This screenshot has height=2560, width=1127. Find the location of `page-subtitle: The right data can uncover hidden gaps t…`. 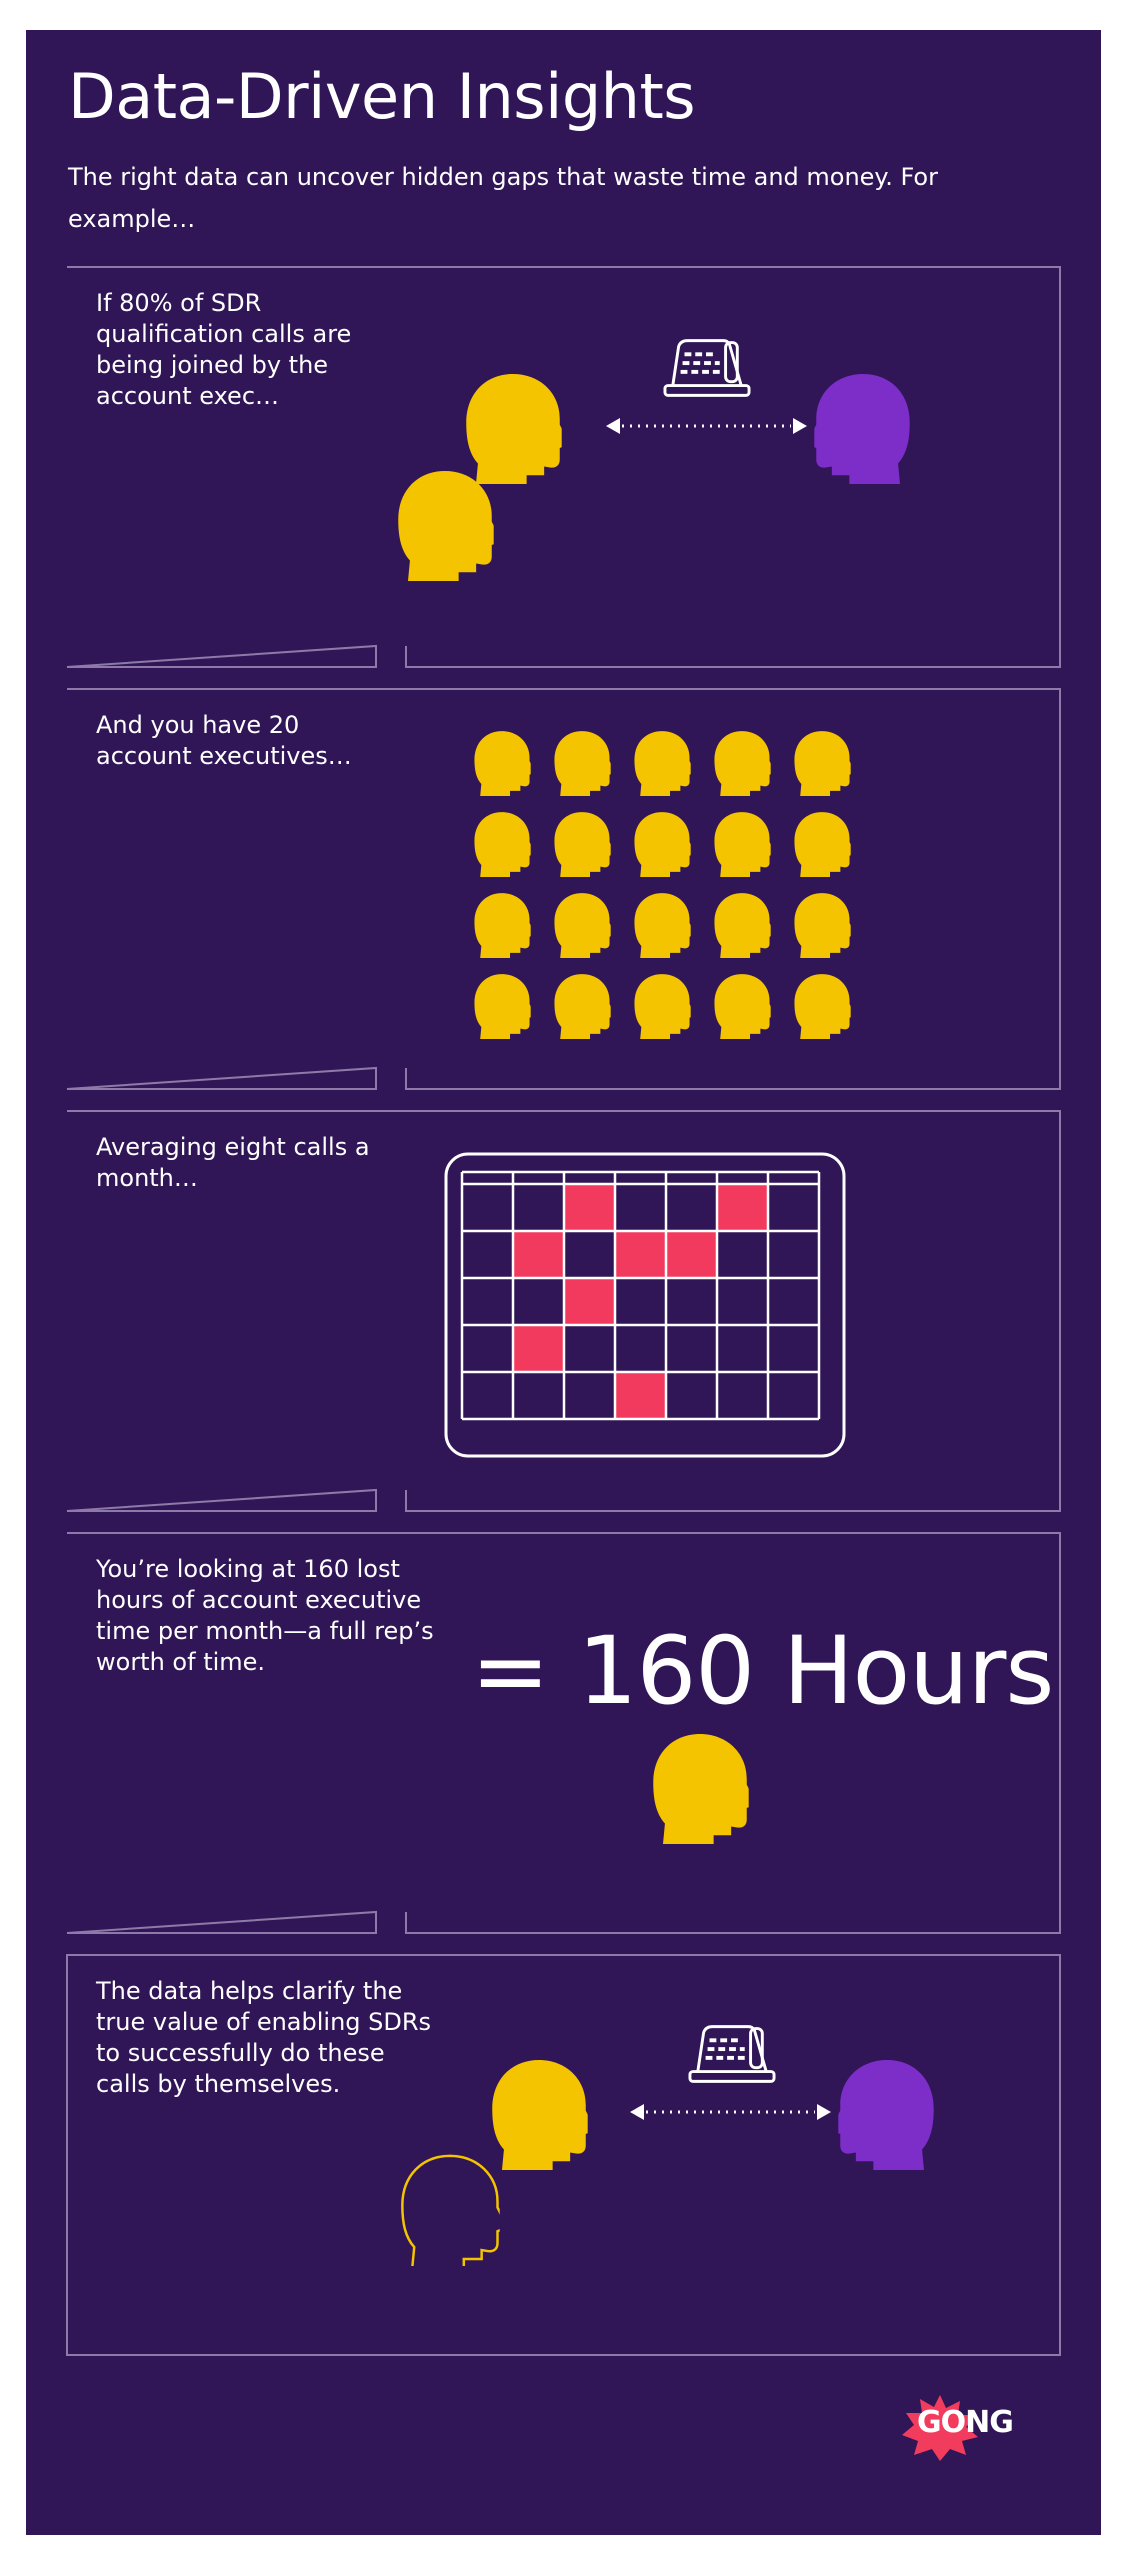

page-subtitle: The right data can uncover hidden gaps t… is located at coordinates (503, 198).